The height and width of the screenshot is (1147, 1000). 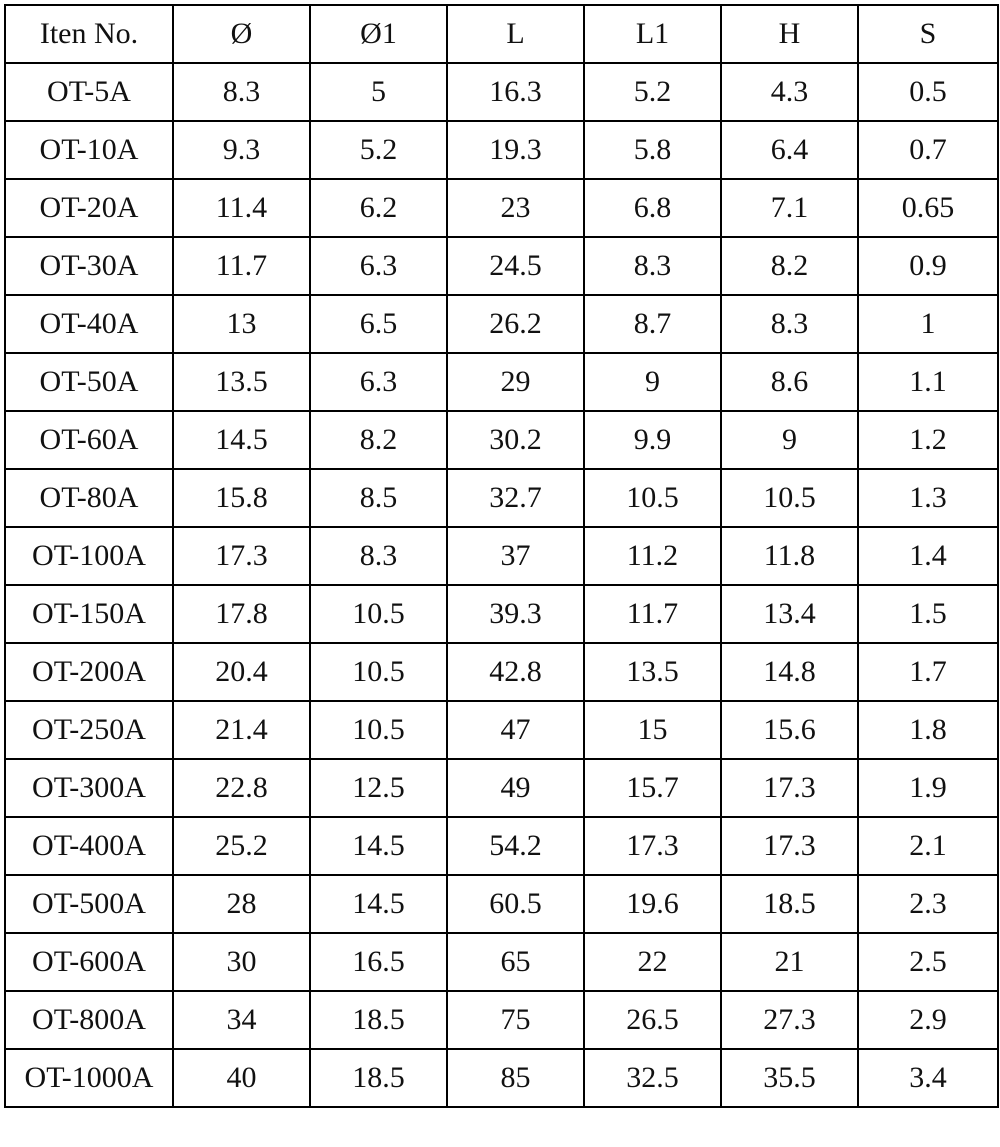 I want to click on cell-height: 11.8, so click(x=789, y=556).